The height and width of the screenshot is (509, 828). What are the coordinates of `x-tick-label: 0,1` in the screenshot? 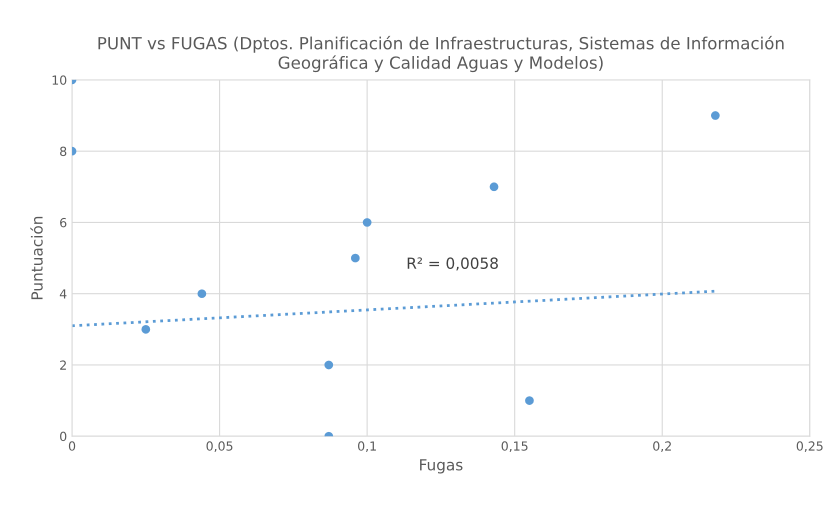 It's located at (367, 446).